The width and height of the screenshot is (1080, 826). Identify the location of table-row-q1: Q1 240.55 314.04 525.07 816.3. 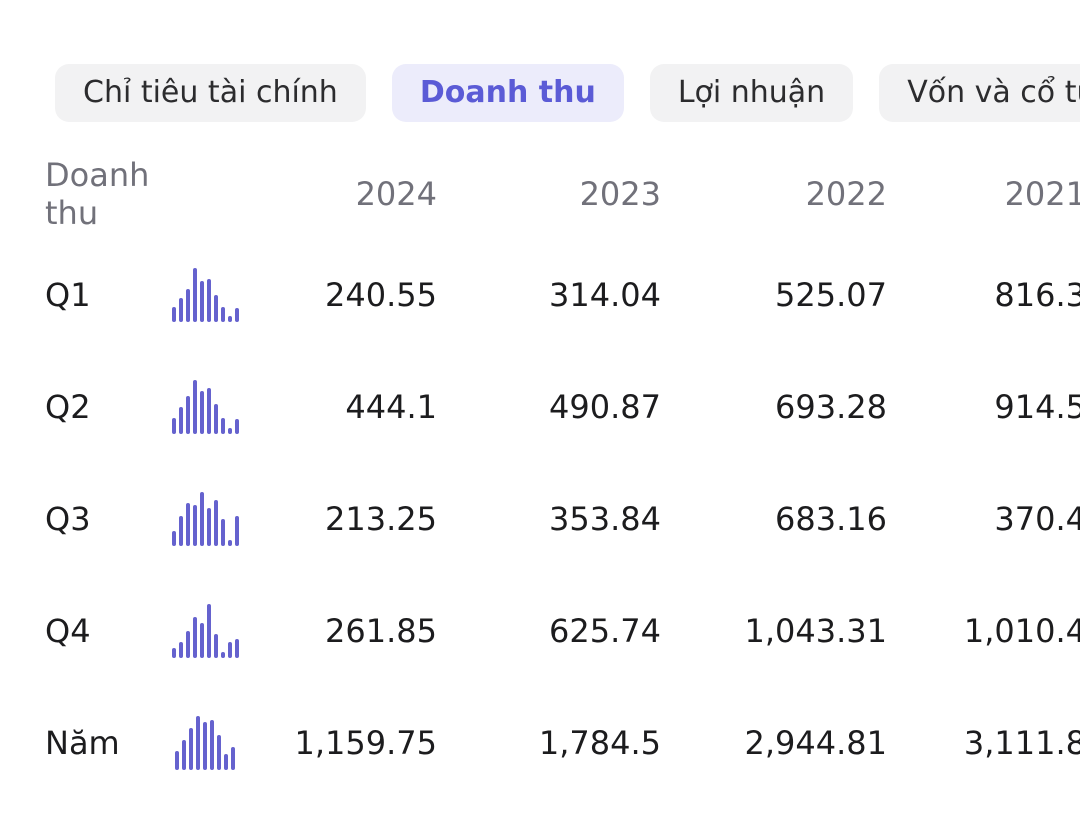
(562, 295).